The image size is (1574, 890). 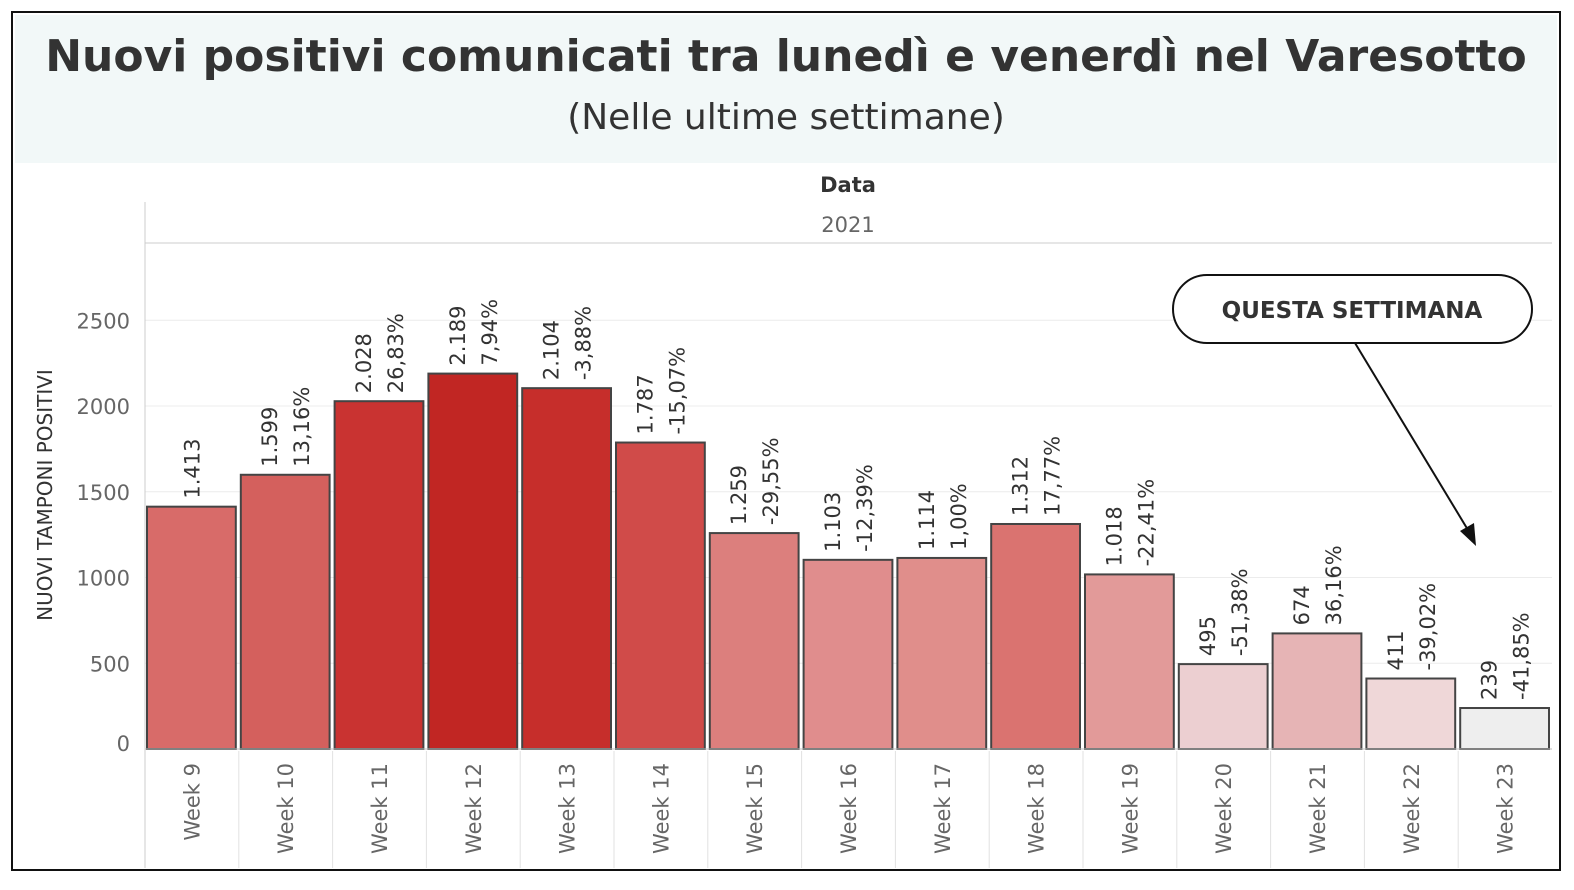 I want to click on change-label: -41,85%, so click(x=1522, y=656).